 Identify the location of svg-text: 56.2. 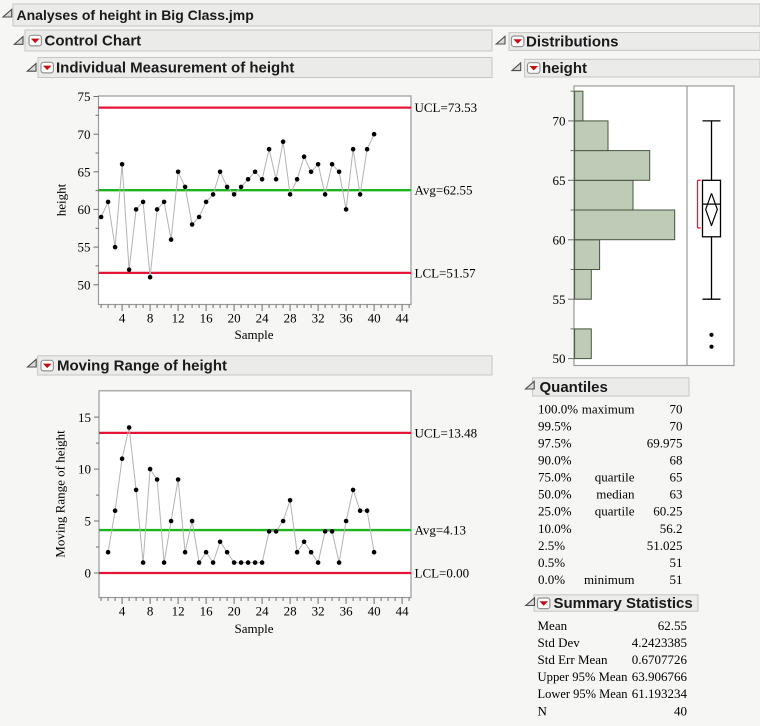
(671, 528).